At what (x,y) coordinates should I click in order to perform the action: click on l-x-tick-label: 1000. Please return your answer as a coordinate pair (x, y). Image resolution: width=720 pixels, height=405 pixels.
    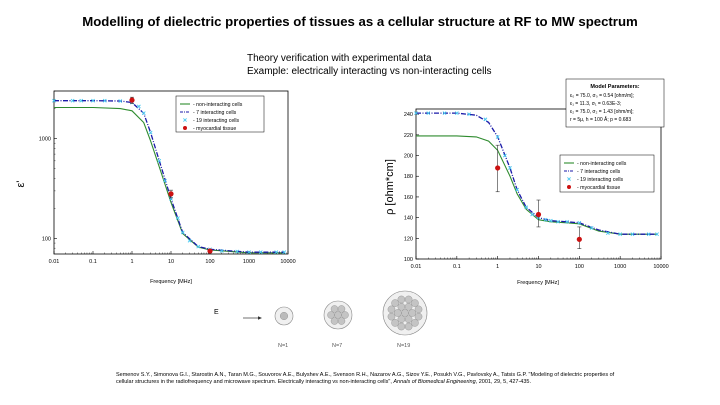
    Looking at the image, I should click on (249, 262).